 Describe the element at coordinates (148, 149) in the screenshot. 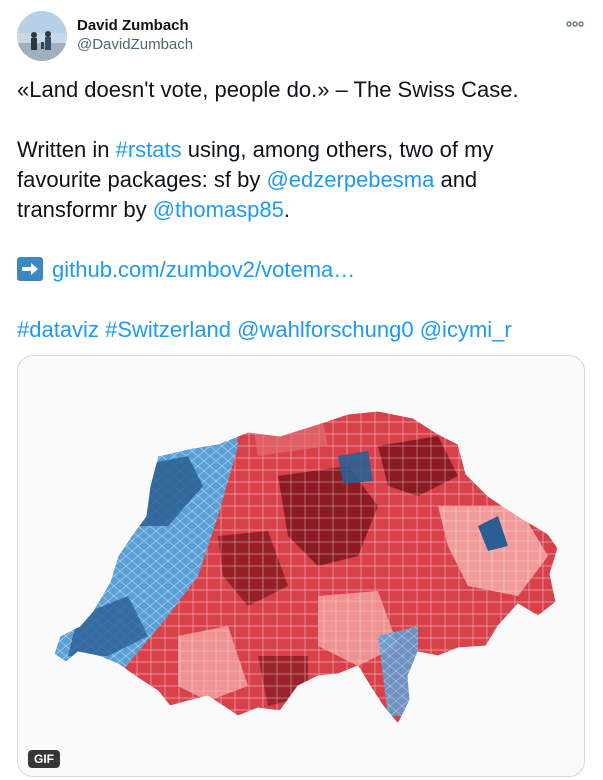

I see `hashtag-rstats-link: #rstats` at that location.